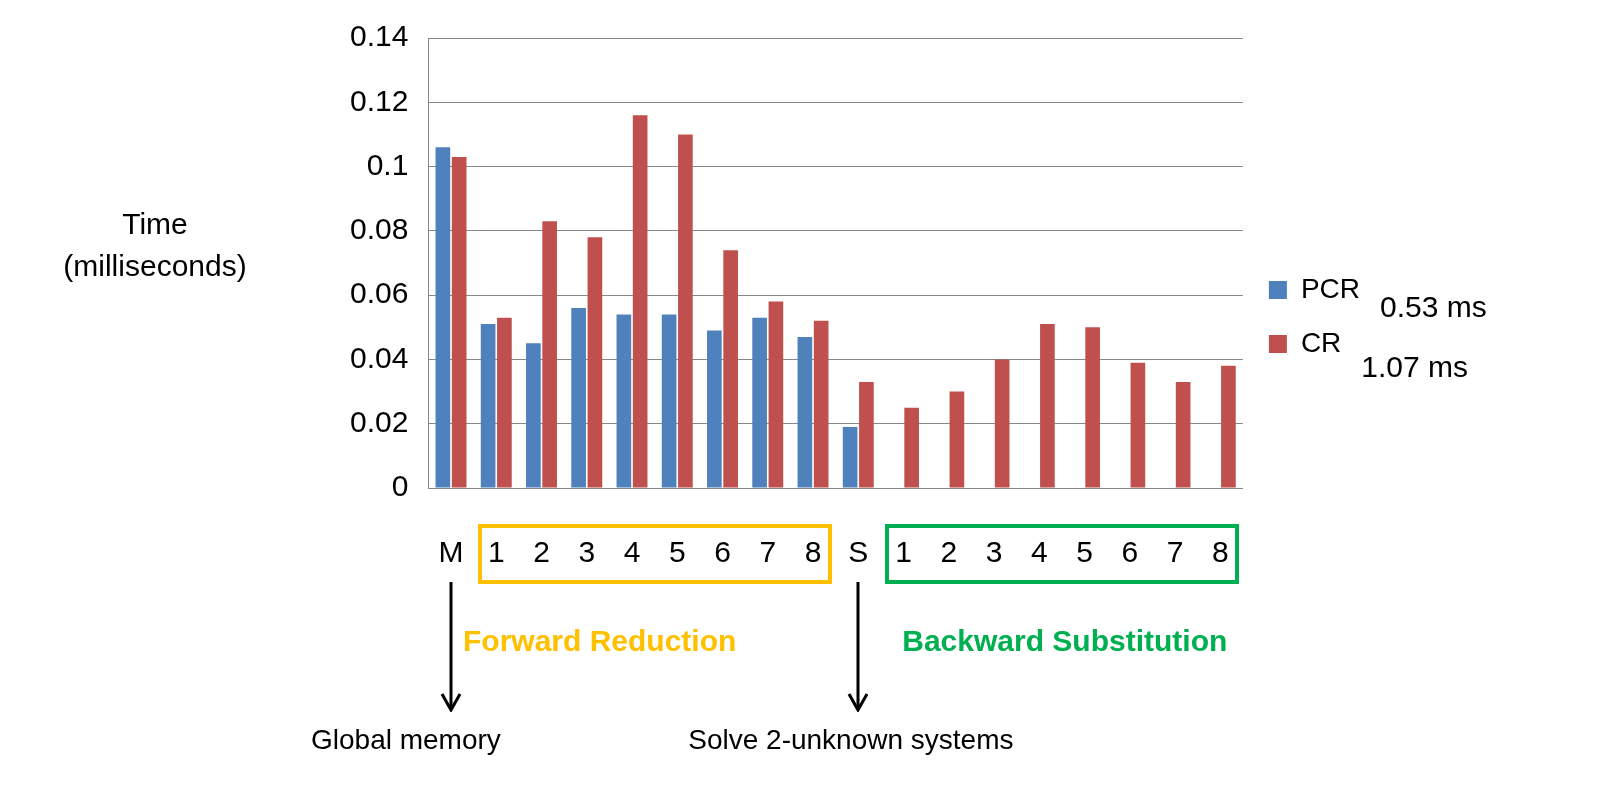 Image resolution: width=1606 pixels, height=796 pixels. What do you see at coordinates (1433, 307) in the screenshot?
I see `text: 0.53 ms` at bounding box center [1433, 307].